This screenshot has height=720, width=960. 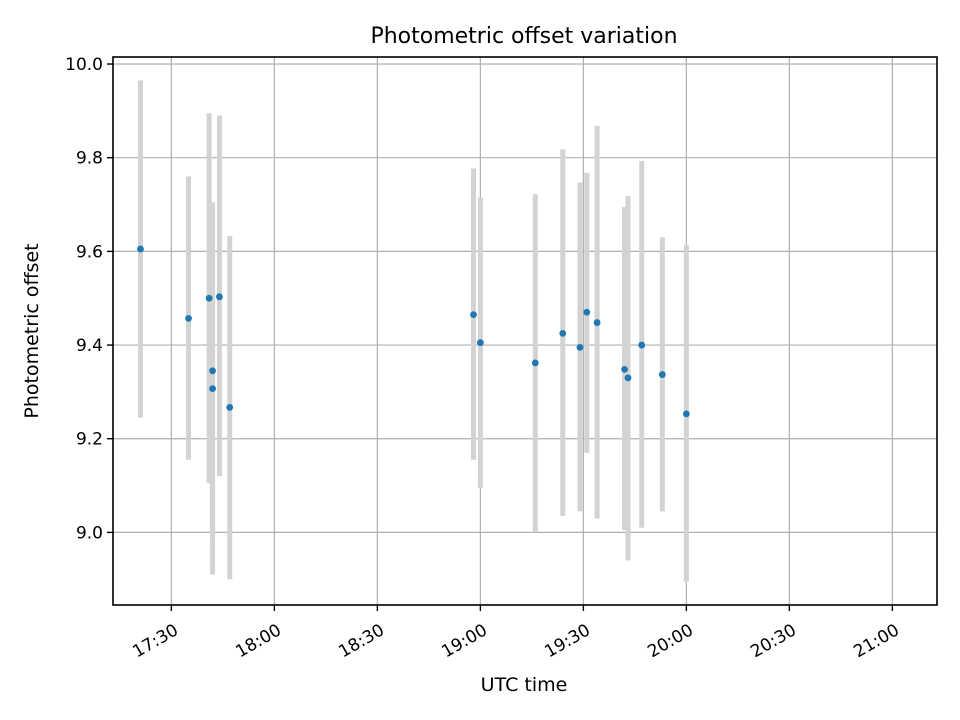 What do you see at coordinates (89, 159) in the screenshot?
I see `y-tick-label: 9.8` at bounding box center [89, 159].